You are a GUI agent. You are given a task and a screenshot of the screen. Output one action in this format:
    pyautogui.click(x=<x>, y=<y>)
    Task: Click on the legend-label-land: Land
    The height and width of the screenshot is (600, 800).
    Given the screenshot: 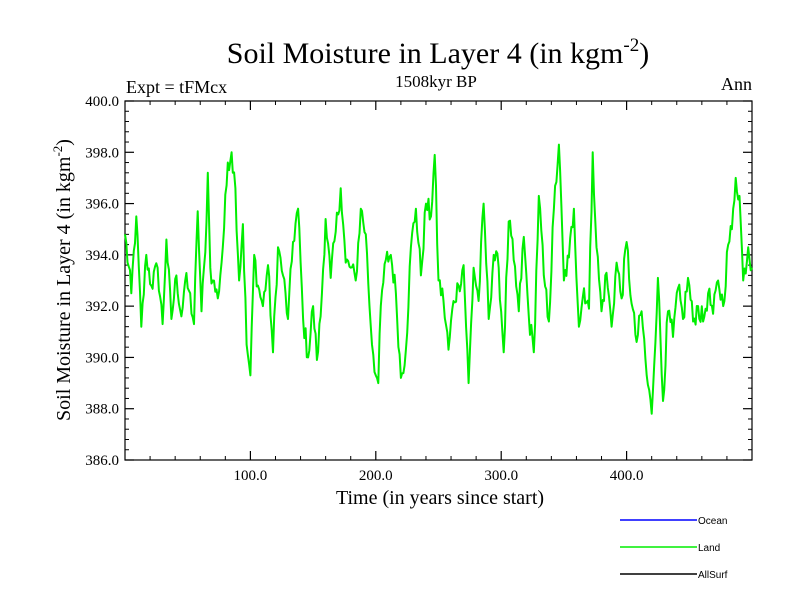 What is the action you would take?
    pyautogui.click(x=709, y=548)
    